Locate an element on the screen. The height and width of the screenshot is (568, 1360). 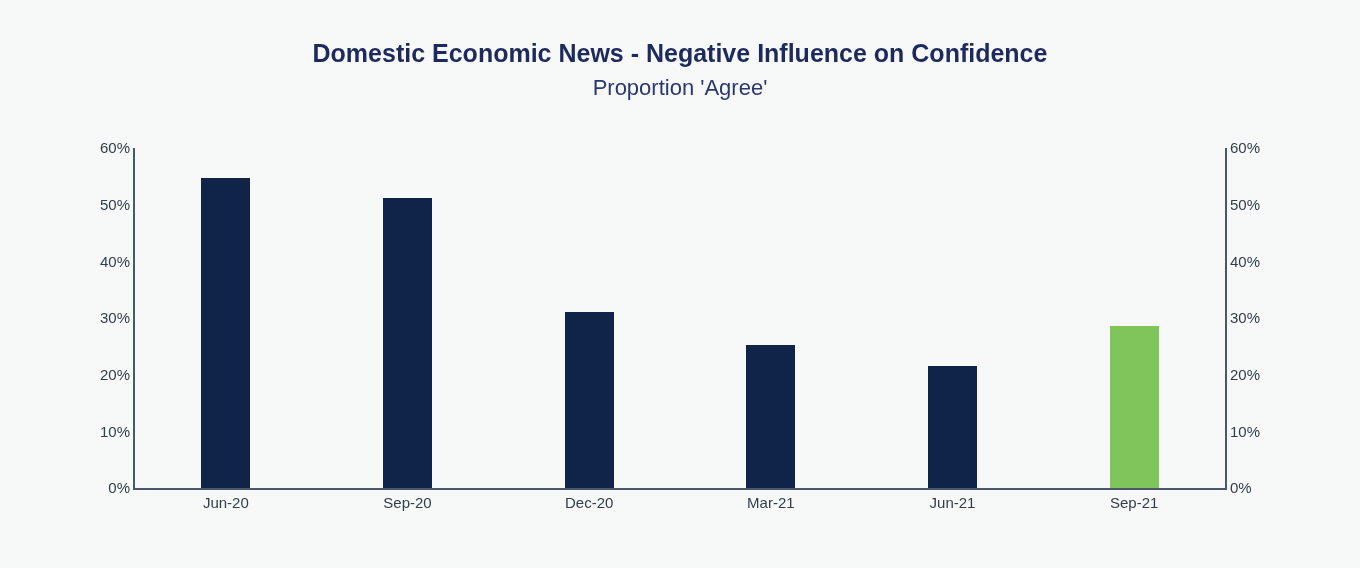
y2-tick-label: 60% is located at coordinates (1245, 148).